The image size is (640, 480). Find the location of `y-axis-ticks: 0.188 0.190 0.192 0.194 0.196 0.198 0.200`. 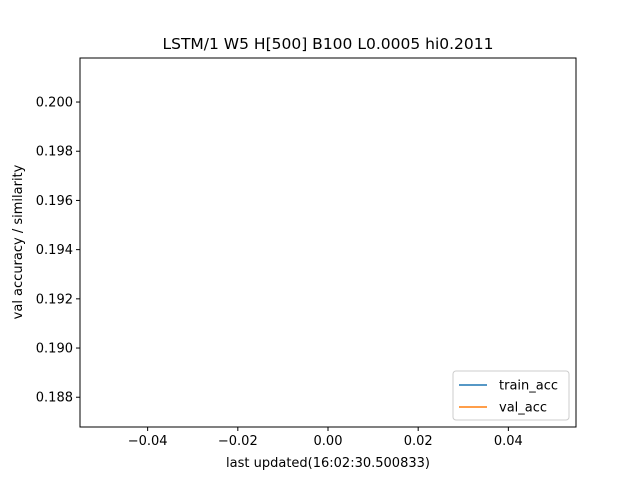

y-axis-ticks: 0.188 0.190 0.192 0.194 0.196 0.198 0.200 is located at coordinates (58, 251).